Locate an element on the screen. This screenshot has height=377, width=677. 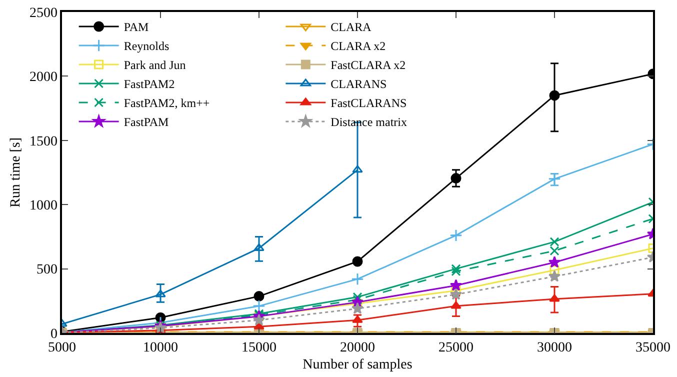
x-tick-label: 20000 is located at coordinates (357, 348).